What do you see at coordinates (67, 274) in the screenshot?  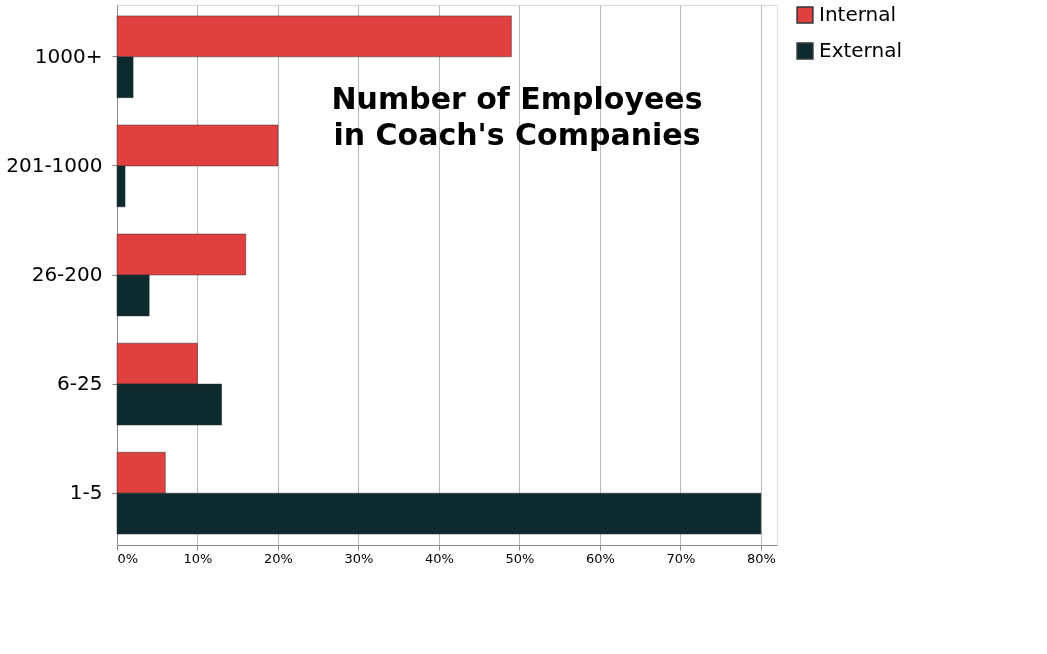 I see `y-tick-label: 26-200` at bounding box center [67, 274].